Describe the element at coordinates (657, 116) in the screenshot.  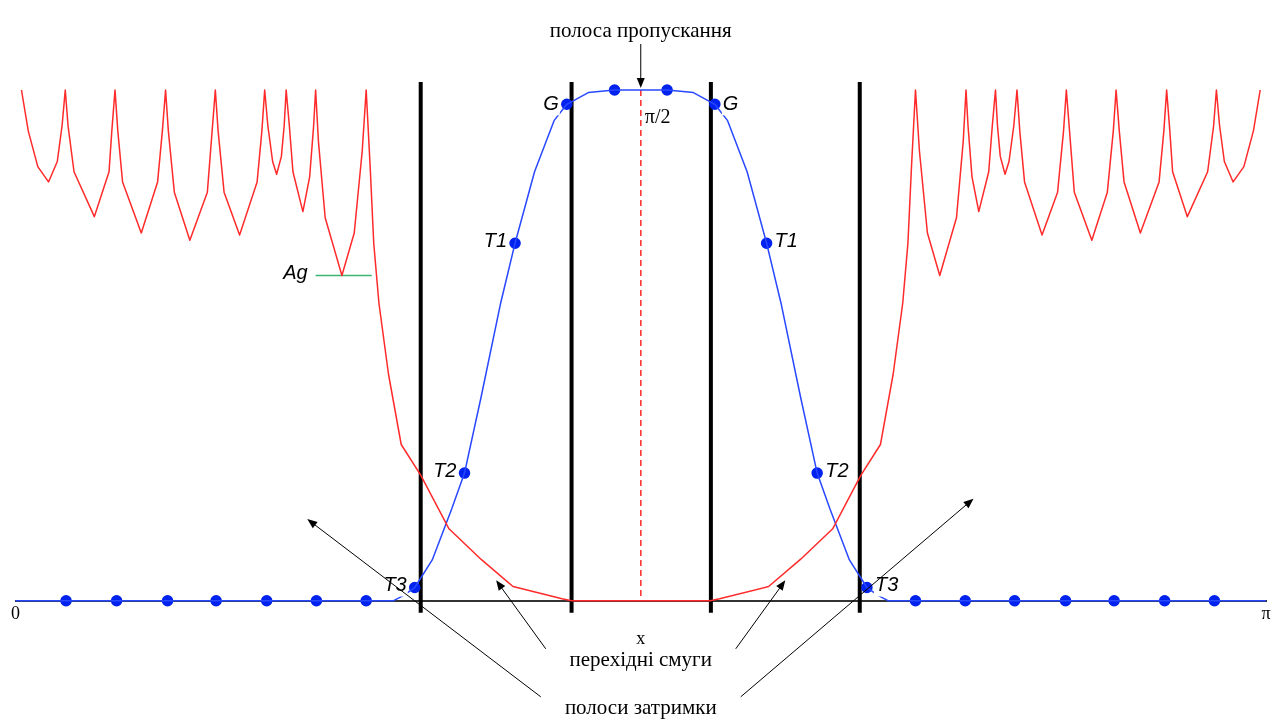
I see `ref-line-label: π/2` at that location.